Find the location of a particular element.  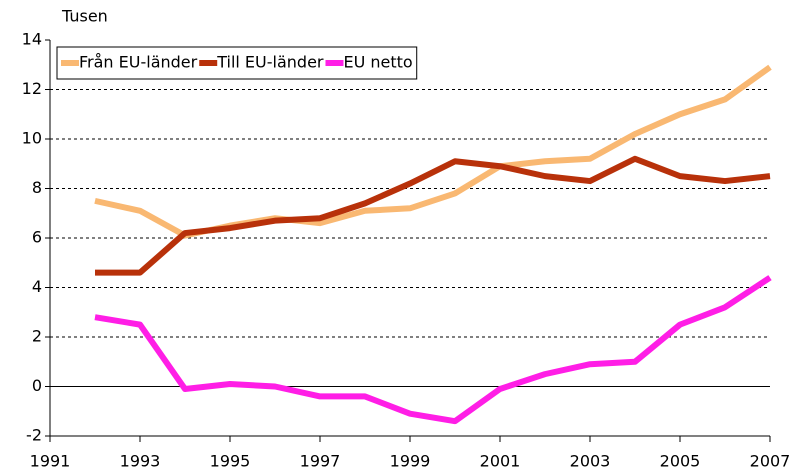

x-tick-label: 1999 is located at coordinates (410, 461).